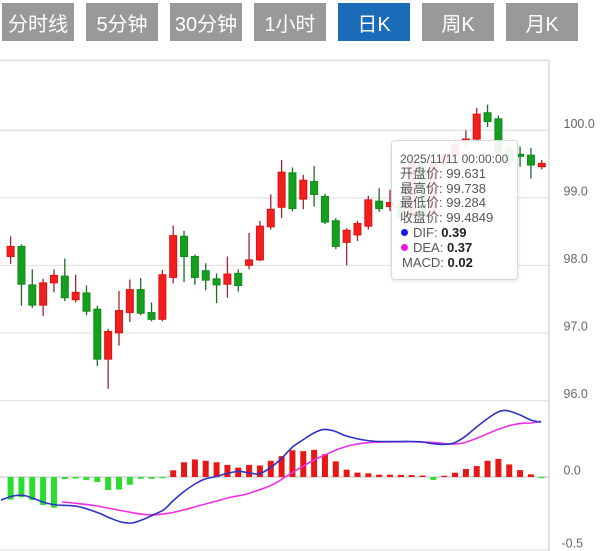 Image resolution: width=611 pixels, height=551 pixels. I want to click on tab-月K: 月K, so click(542, 22).